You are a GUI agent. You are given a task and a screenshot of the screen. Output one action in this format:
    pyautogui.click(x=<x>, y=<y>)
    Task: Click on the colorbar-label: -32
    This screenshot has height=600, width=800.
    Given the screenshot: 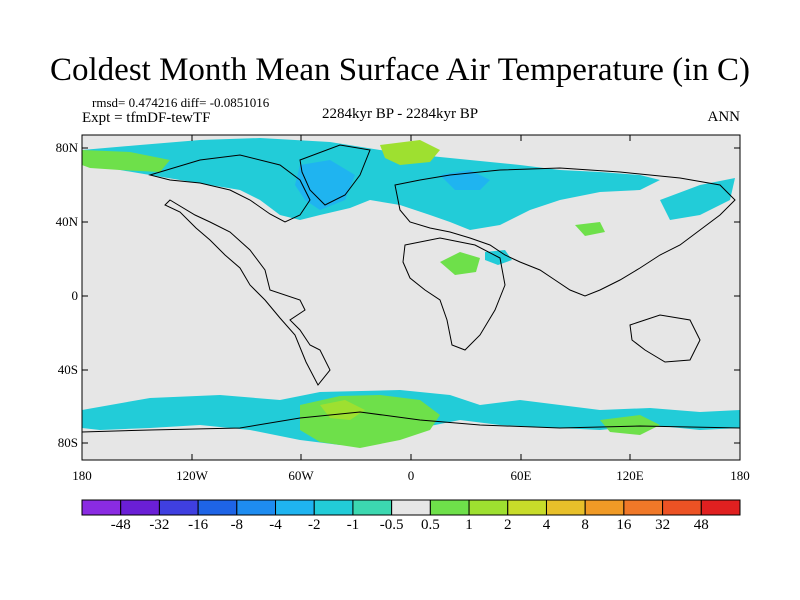 What is the action you would take?
    pyautogui.click(x=159, y=525)
    